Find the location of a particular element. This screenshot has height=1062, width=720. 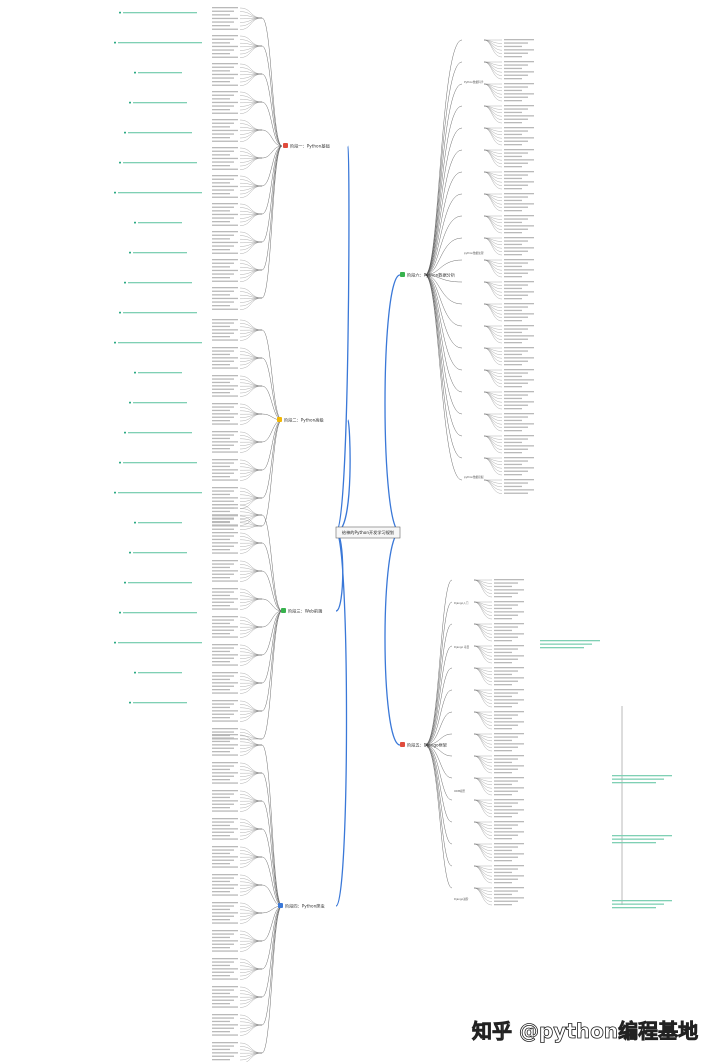

branch-stage-3: 阶段三：Web前端 is located at coordinates (301, 611).